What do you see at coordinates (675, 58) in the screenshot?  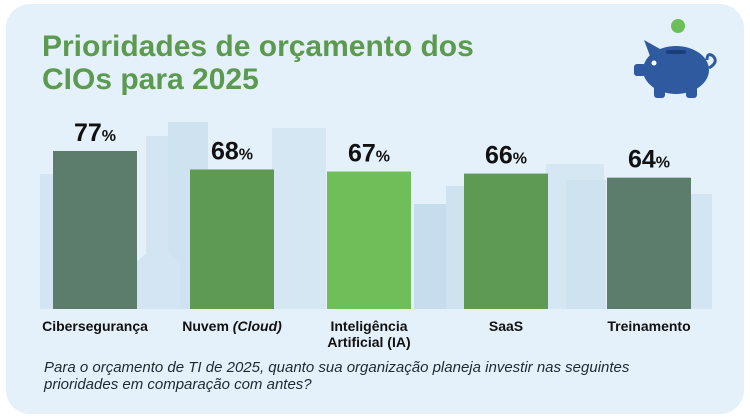 I see `piggy-bank-icon` at bounding box center [675, 58].